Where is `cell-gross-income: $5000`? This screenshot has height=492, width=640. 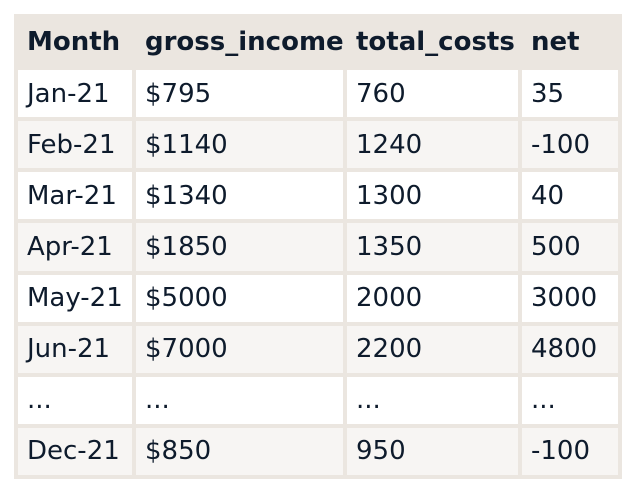 cell-gross-income: $5000 is located at coordinates (239, 298).